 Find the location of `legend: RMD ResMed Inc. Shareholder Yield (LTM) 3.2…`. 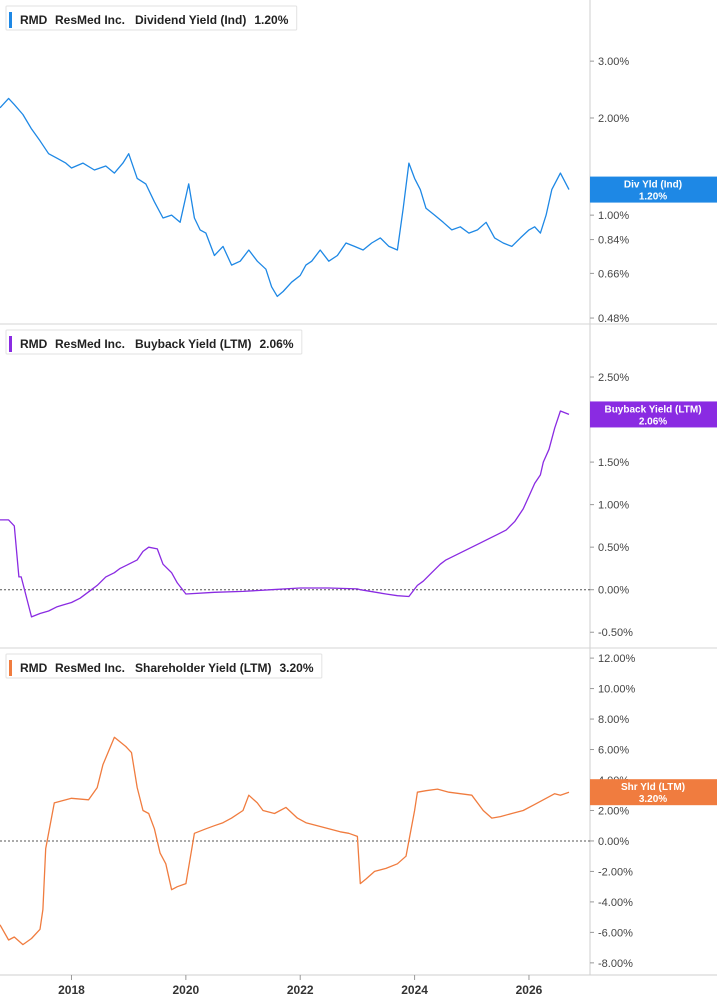

legend: RMD ResMed Inc. Shareholder Yield (LTM) 3.2… is located at coordinates (164, 666).